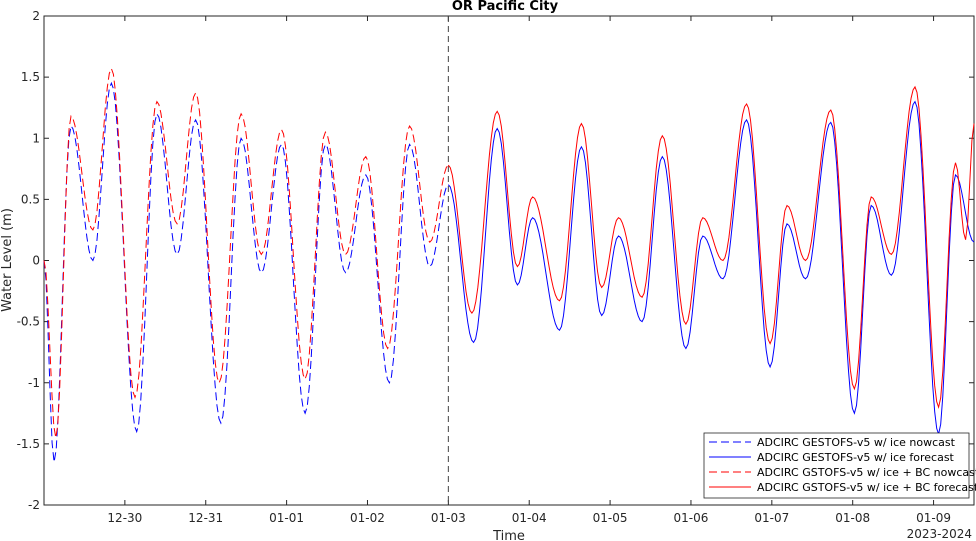 The width and height of the screenshot is (976, 541). Describe the element at coordinates (367, 518) in the screenshot. I see `x-tick-label: 01-02` at that location.